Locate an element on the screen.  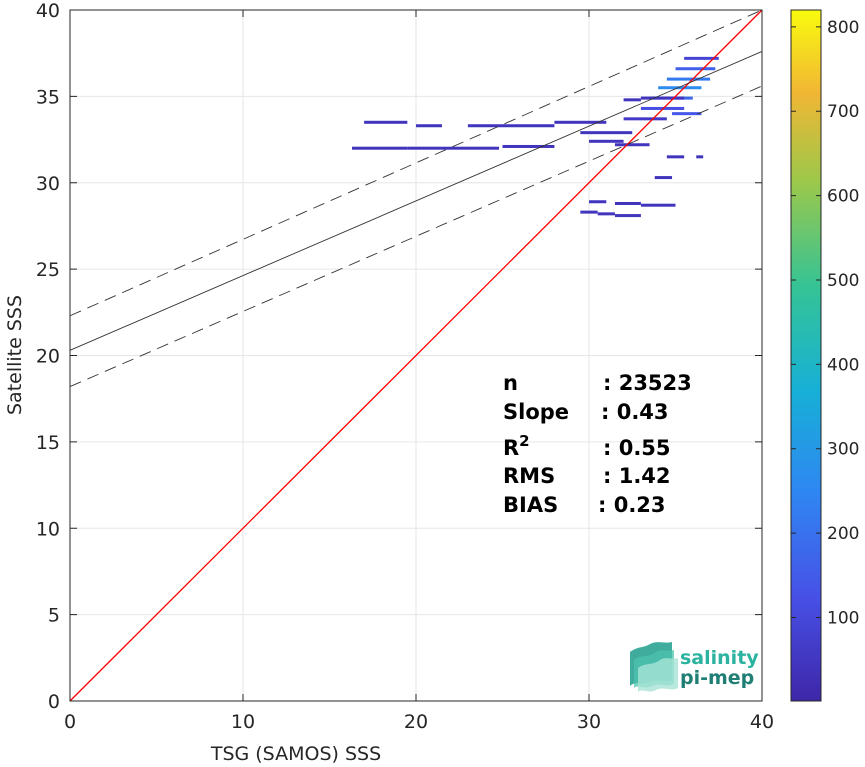
logo-line2: pi-mep is located at coordinates (717, 678).